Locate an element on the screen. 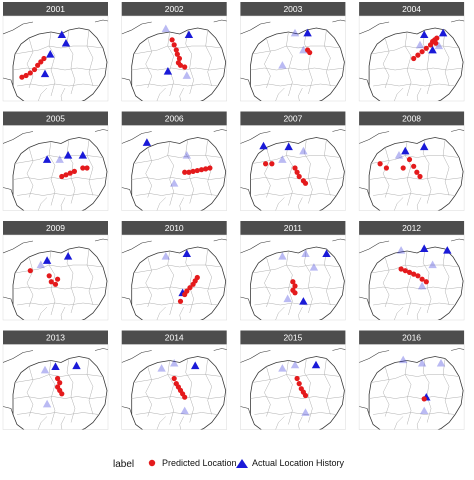  facet-panel: 2008 is located at coordinates (411, 161).